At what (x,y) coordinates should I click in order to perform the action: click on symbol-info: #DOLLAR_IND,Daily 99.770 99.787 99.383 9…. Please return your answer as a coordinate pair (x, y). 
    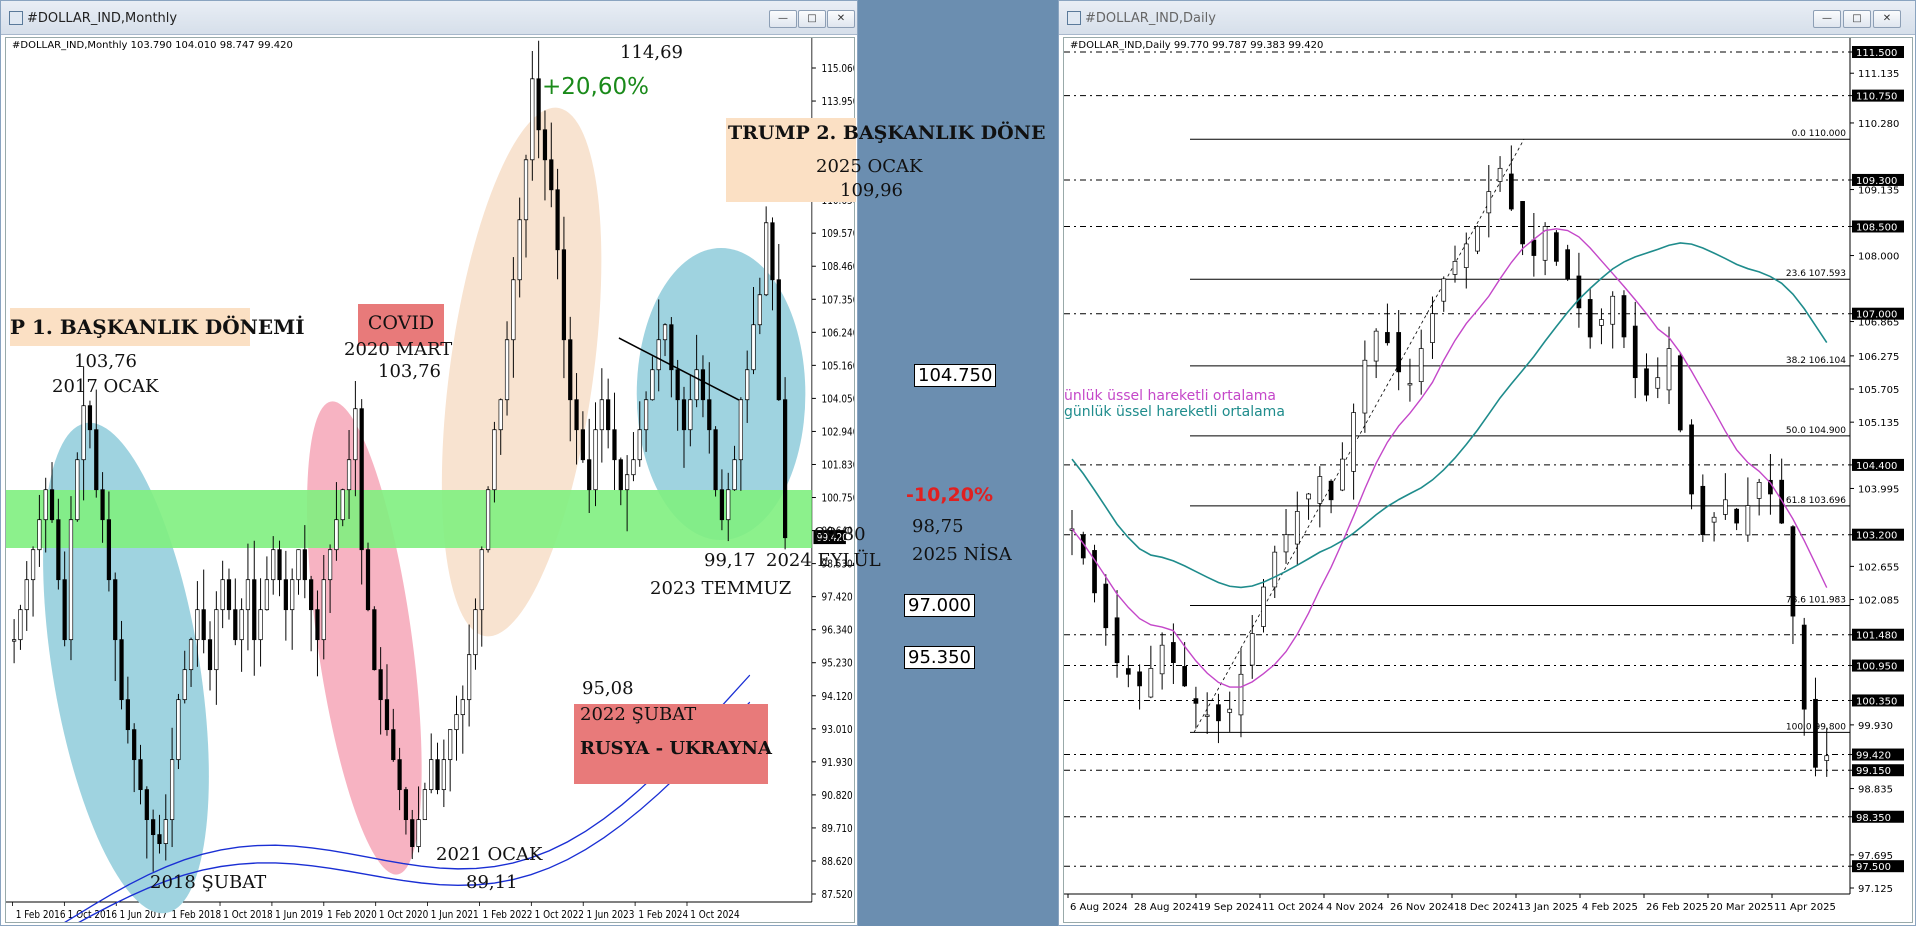
    Looking at the image, I should click on (1197, 45).